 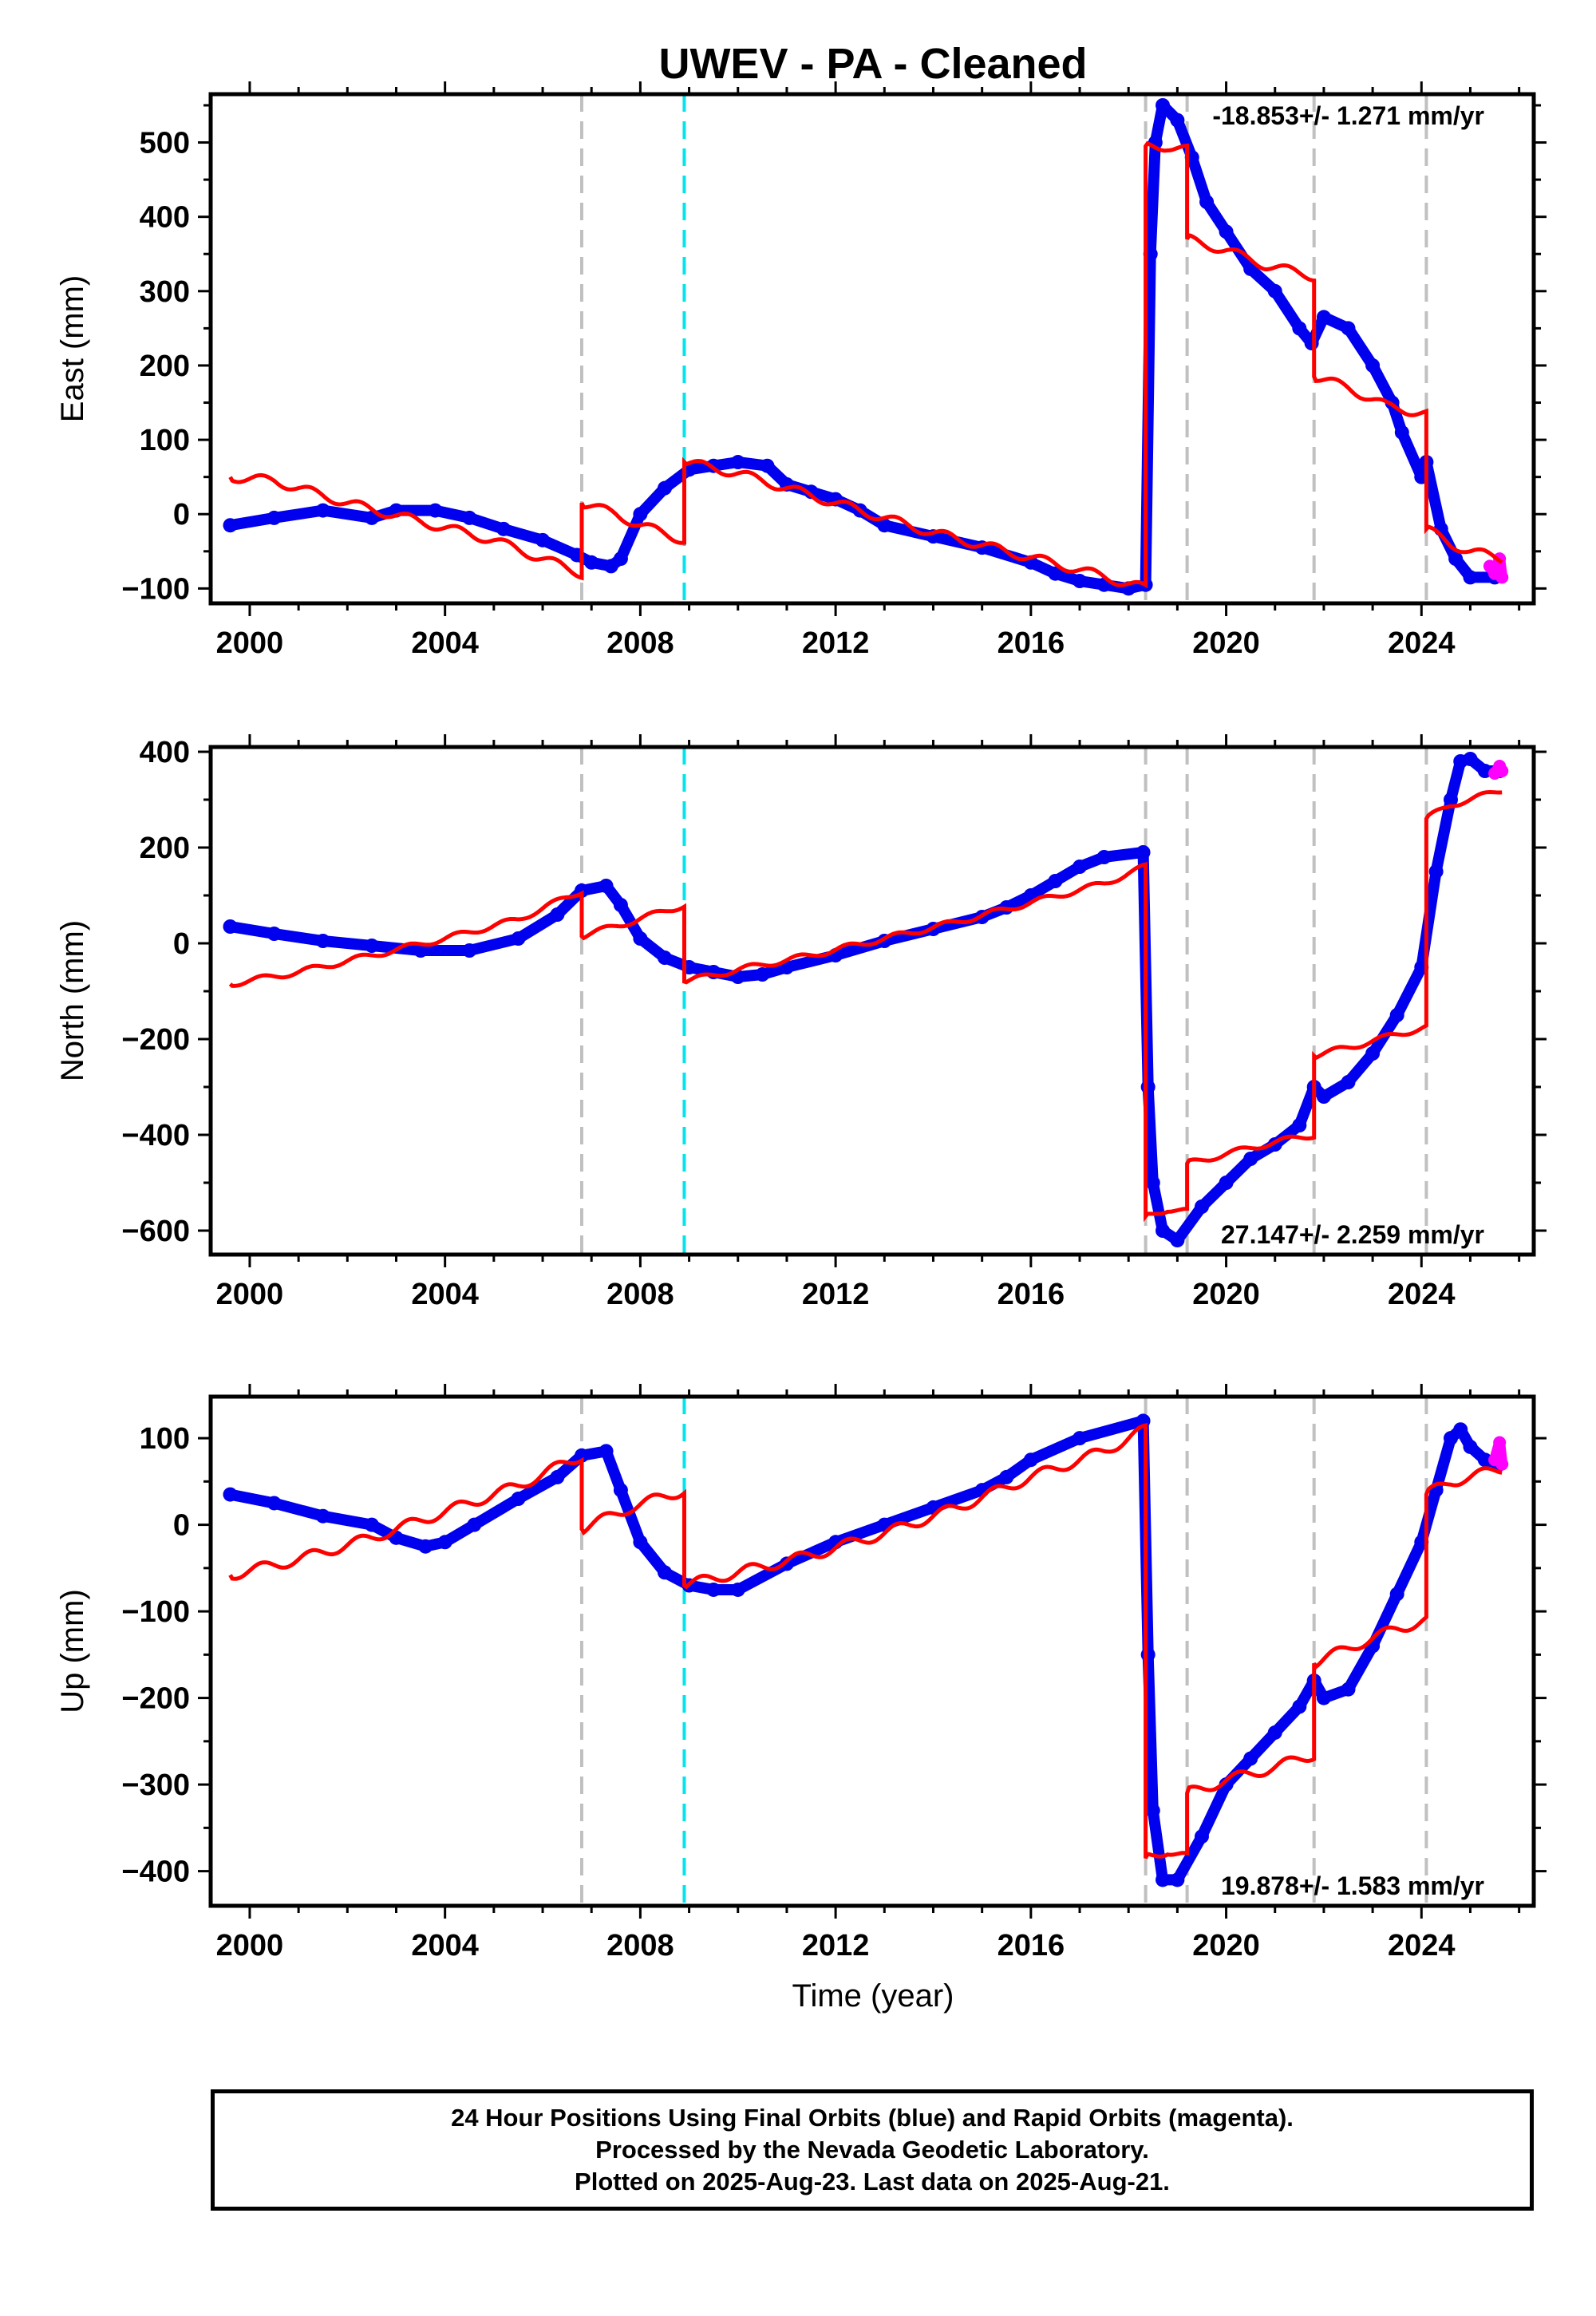 What do you see at coordinates (1422, 643) in the screenshot?
I see `panel-1-x-tick-label: 2024` at bounding box center [1422, 643].